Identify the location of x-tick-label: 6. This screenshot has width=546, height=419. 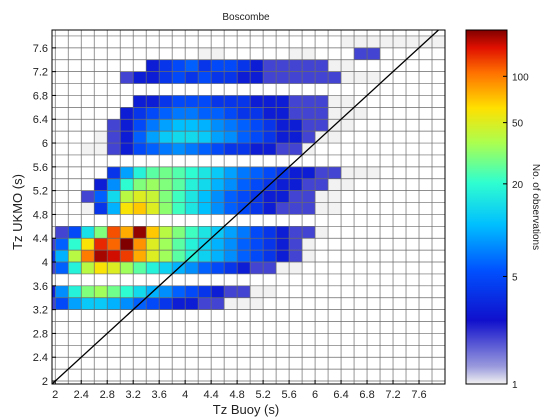
(315, 395).